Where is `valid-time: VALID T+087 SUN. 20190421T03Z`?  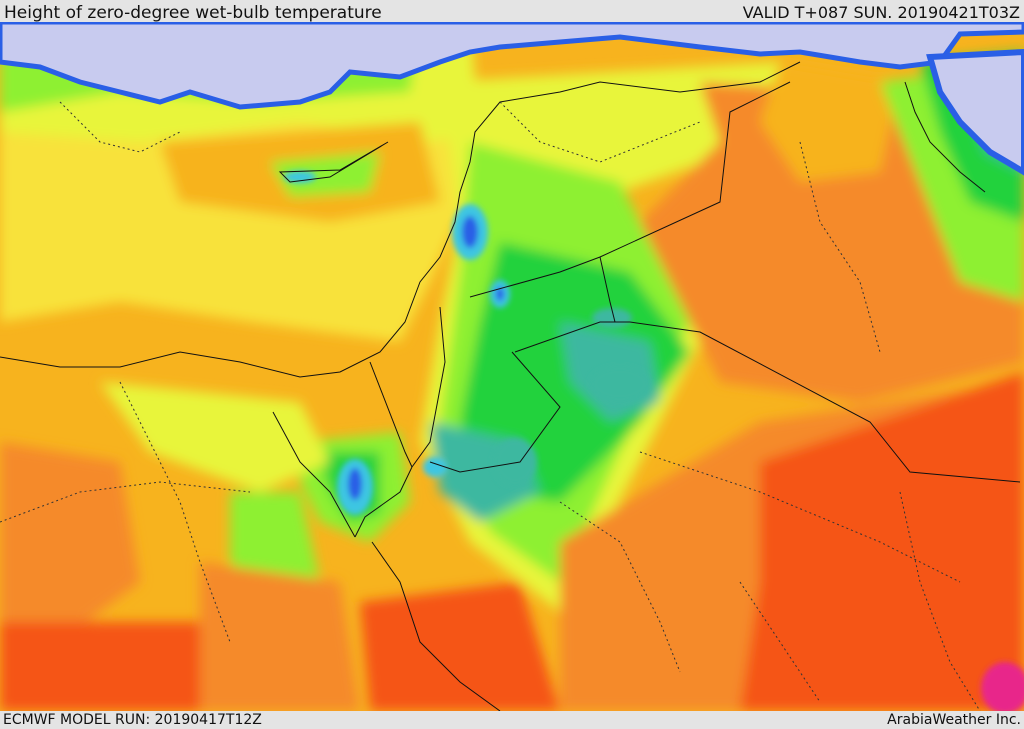
valid-time: VALID T+087 SUN. 20190421T03Z is located at coordinates (881, 12).